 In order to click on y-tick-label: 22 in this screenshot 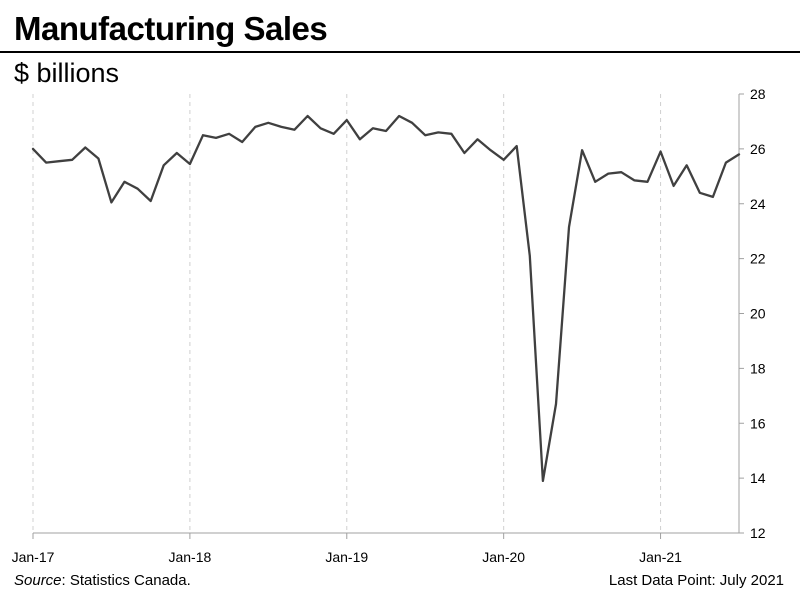, I will do `click(758, 259)`.